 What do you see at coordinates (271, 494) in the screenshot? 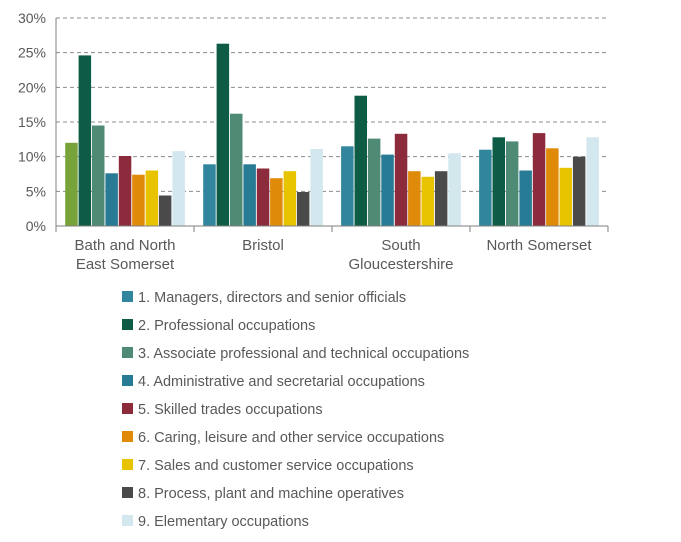
I see `legend-label: 8. Process, plant and machine operatives` at bounding box center [271, 494].